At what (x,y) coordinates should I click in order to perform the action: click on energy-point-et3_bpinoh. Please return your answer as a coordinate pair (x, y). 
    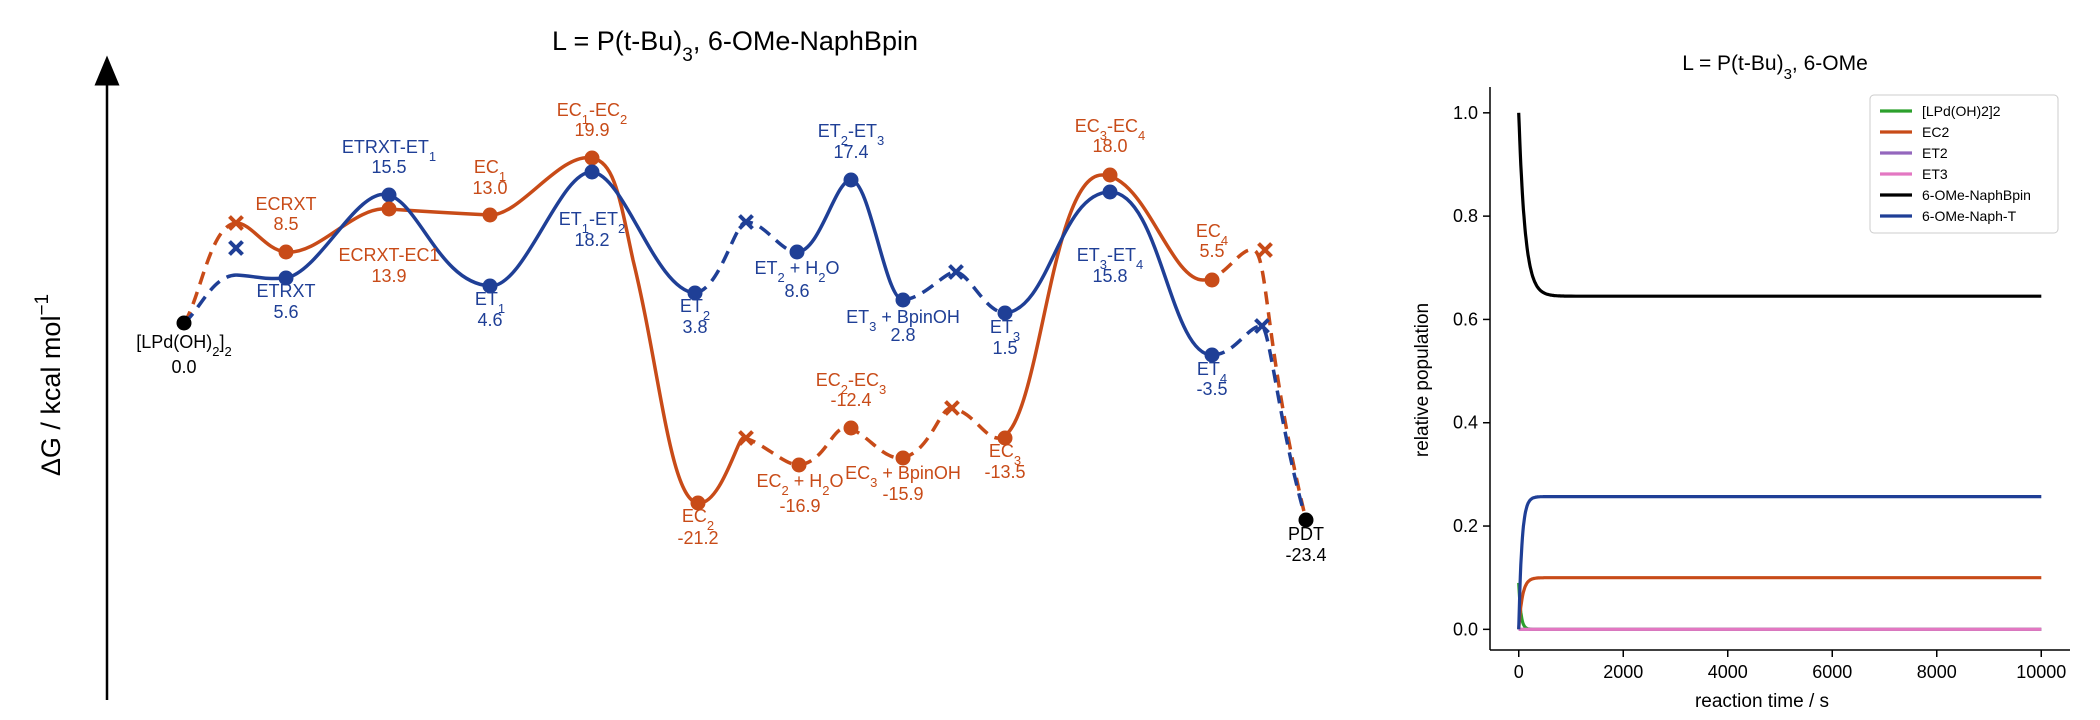
    Looking at the image, I should click on (903, 300).